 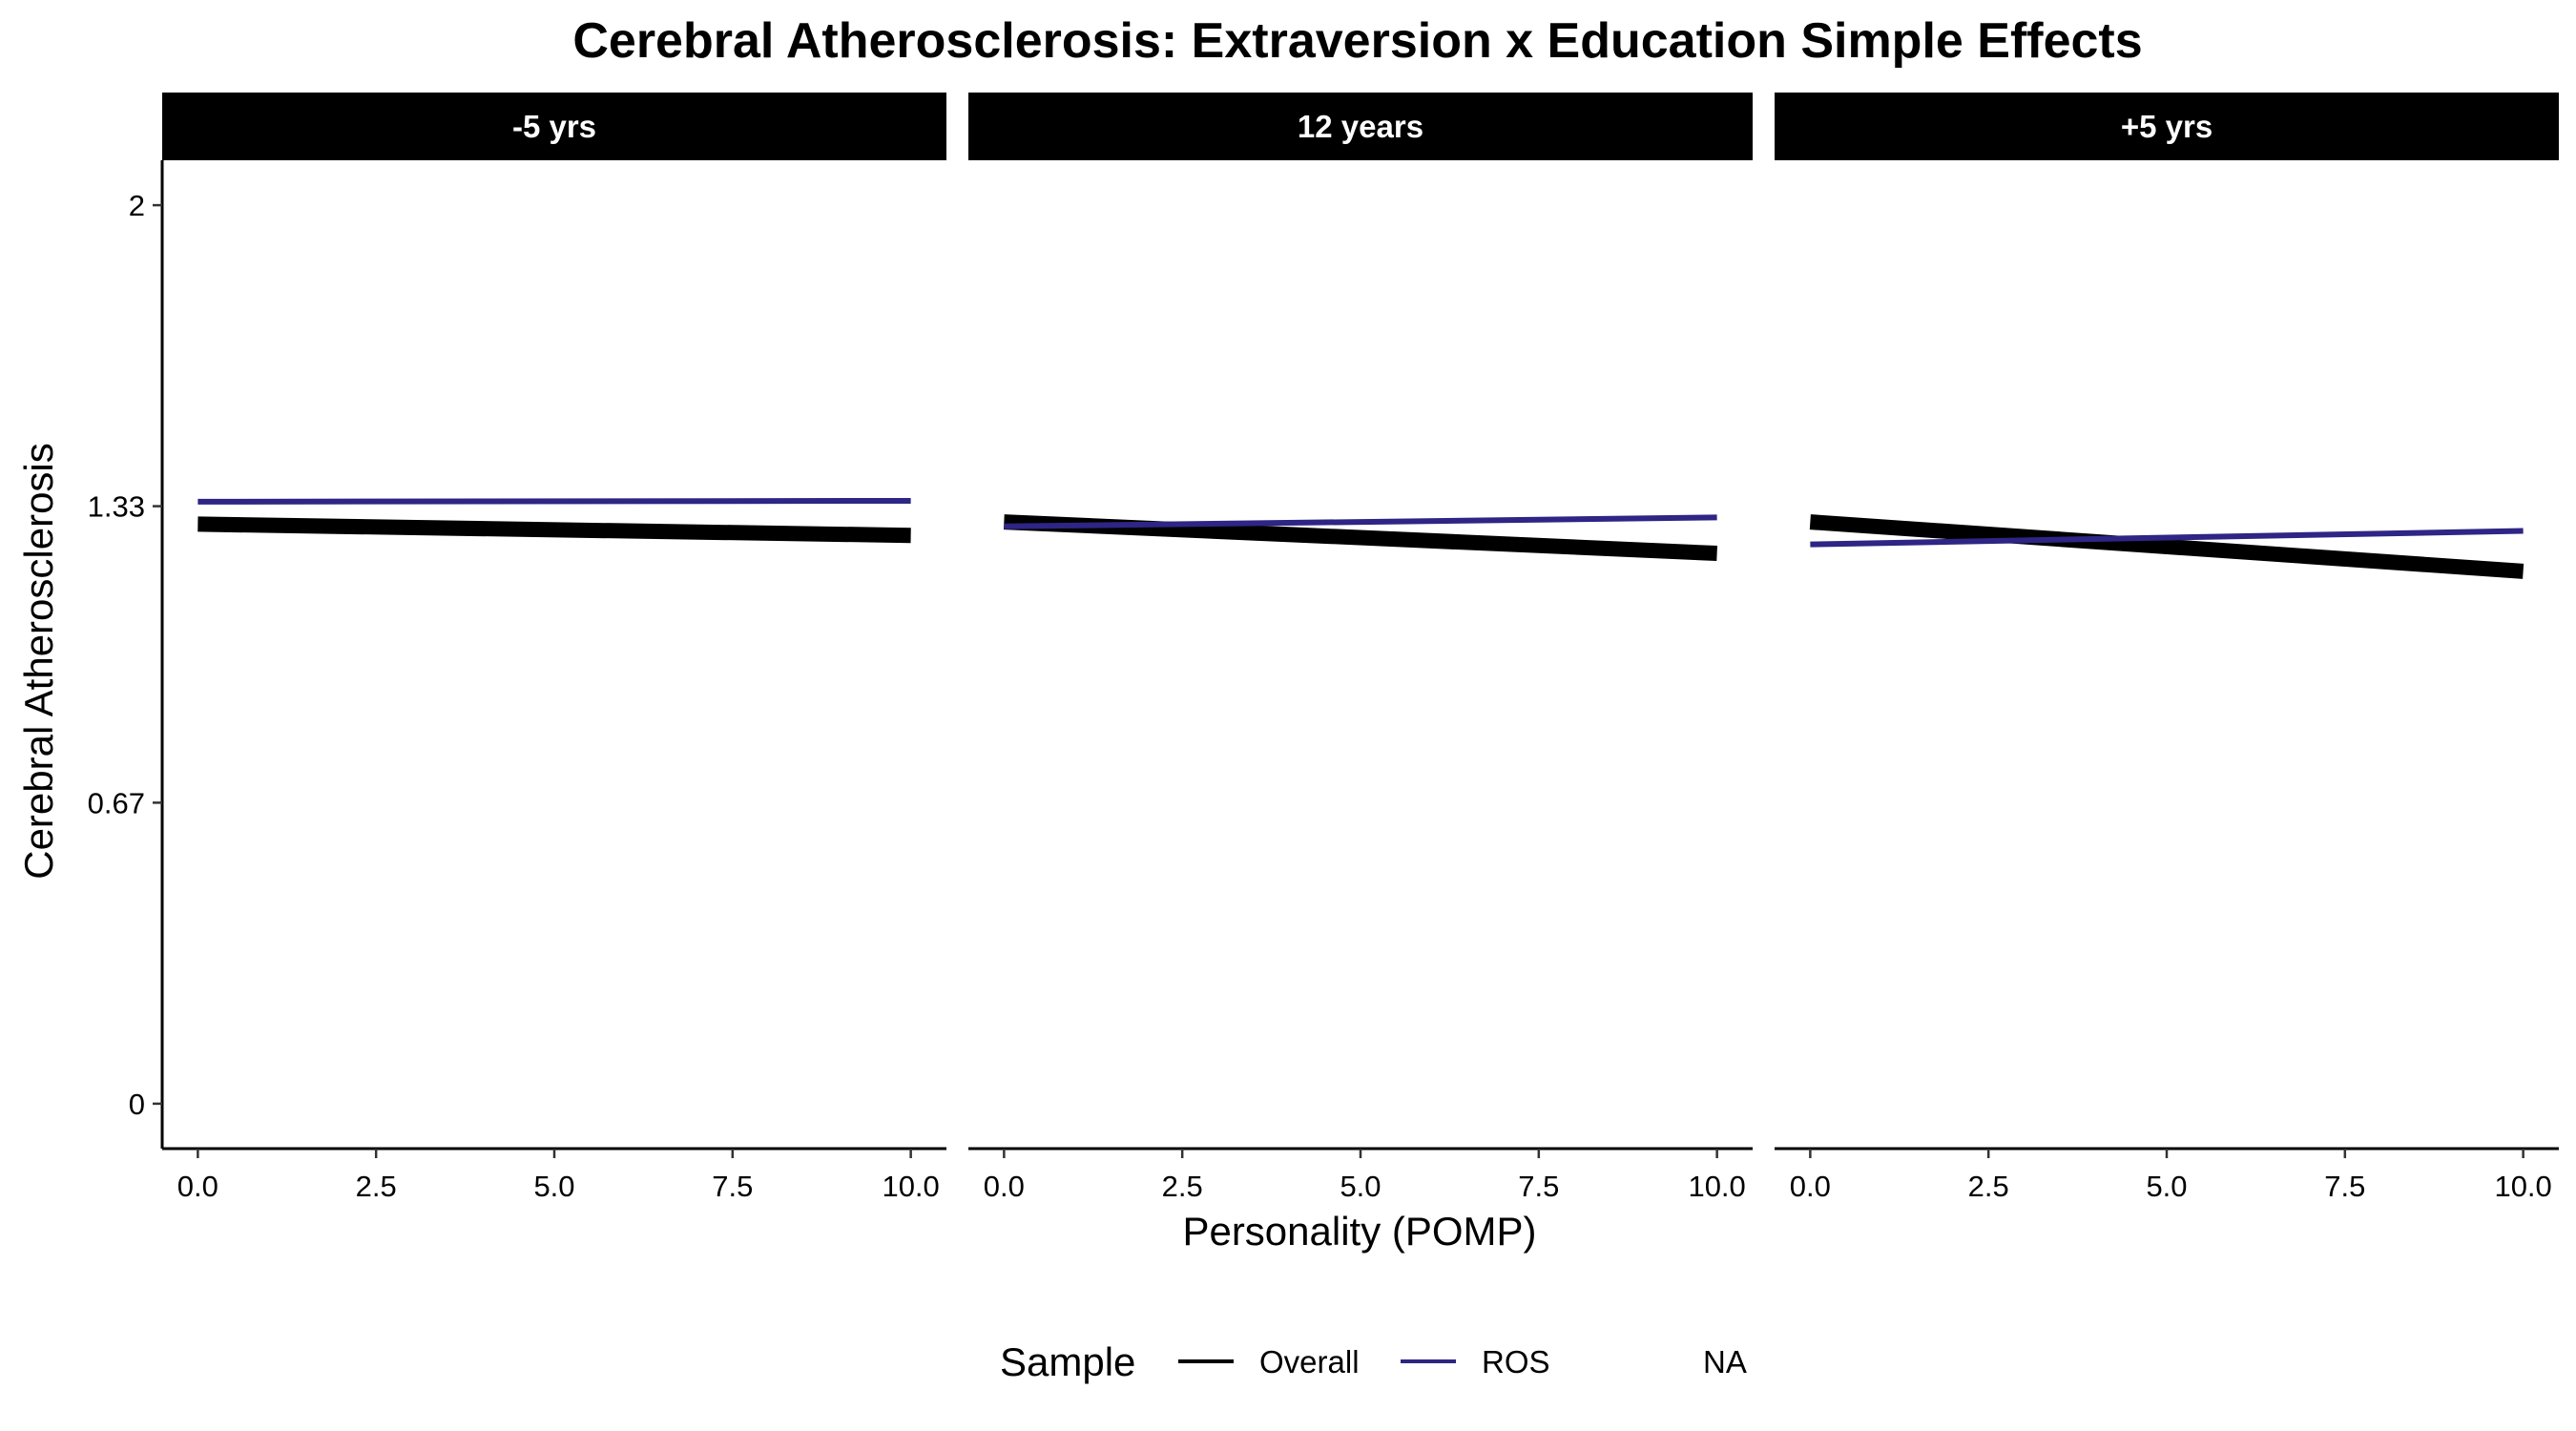 I want to click on facet-strip-label: +5 yrs, so click(x=2166, y=127).